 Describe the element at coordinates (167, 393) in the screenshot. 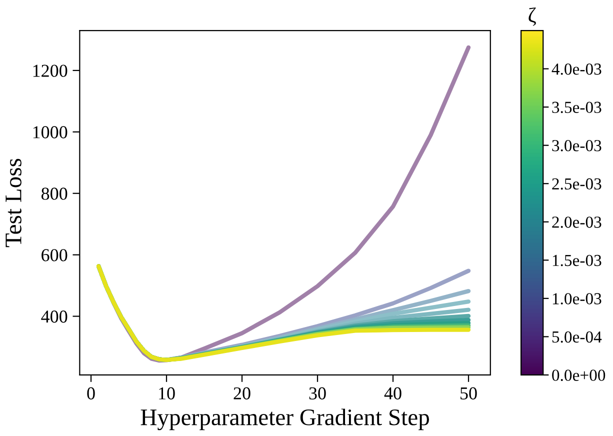

I see `x-tick-label: 10` at that location.